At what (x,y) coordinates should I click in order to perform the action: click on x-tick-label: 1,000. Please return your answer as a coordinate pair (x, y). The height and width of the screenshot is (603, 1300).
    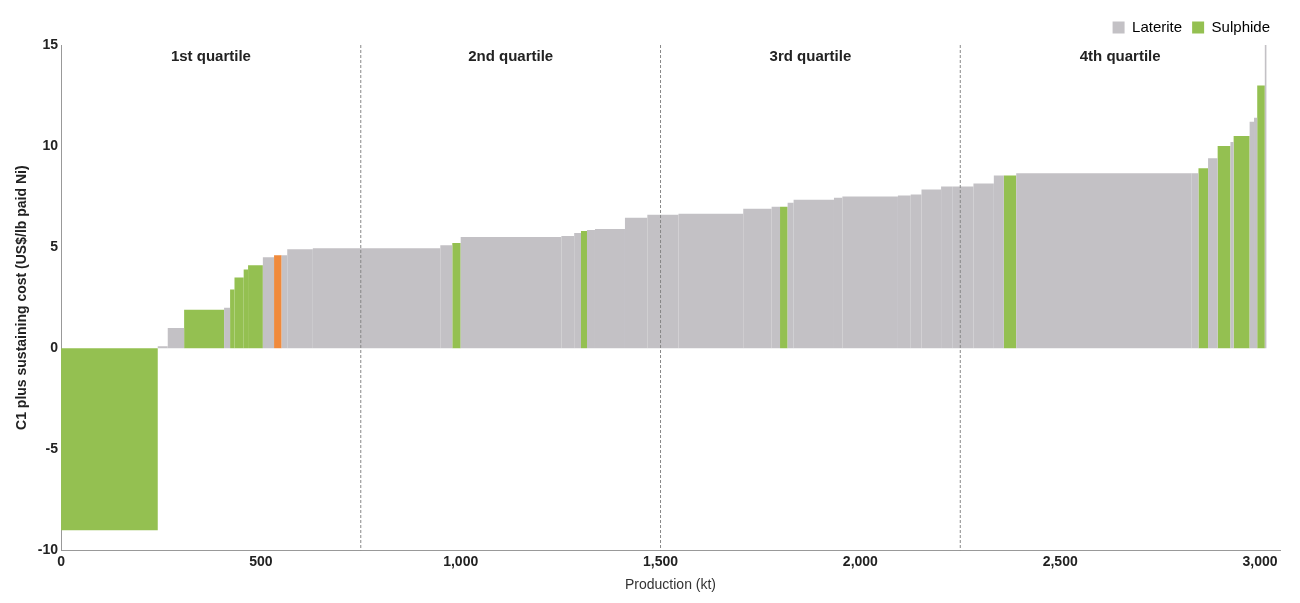
    Looking at the image, I should click on (461, 560).